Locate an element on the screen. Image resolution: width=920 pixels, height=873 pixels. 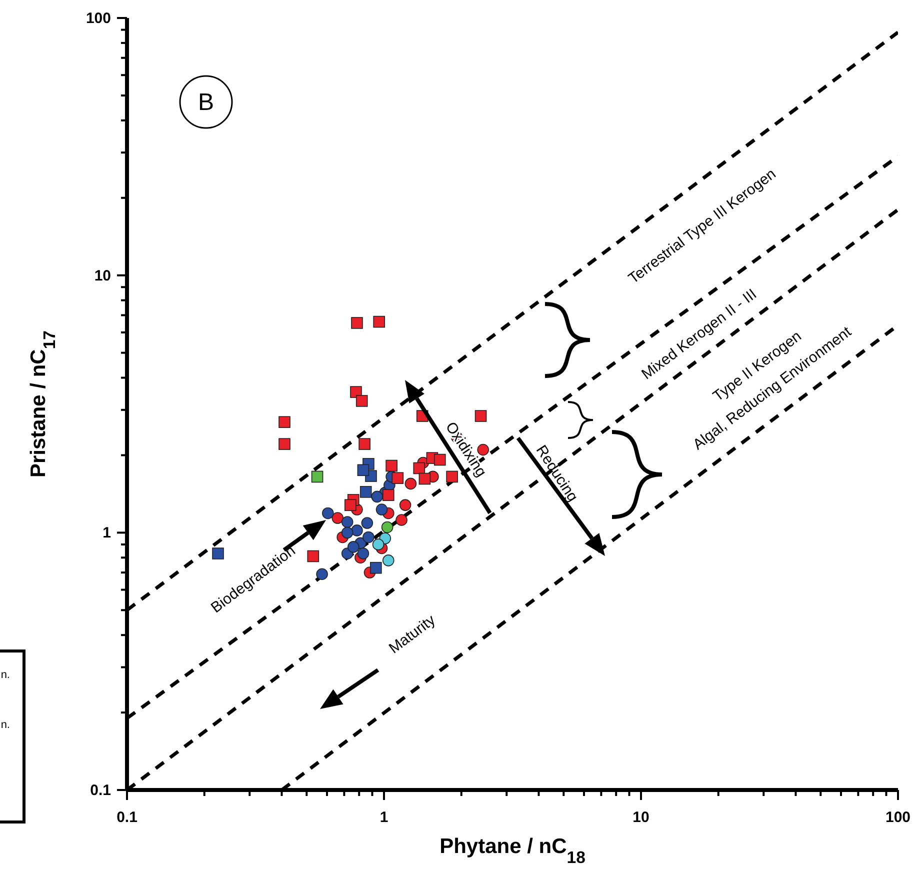
y-tick-label: 100 is located at coordinates (98, 18).